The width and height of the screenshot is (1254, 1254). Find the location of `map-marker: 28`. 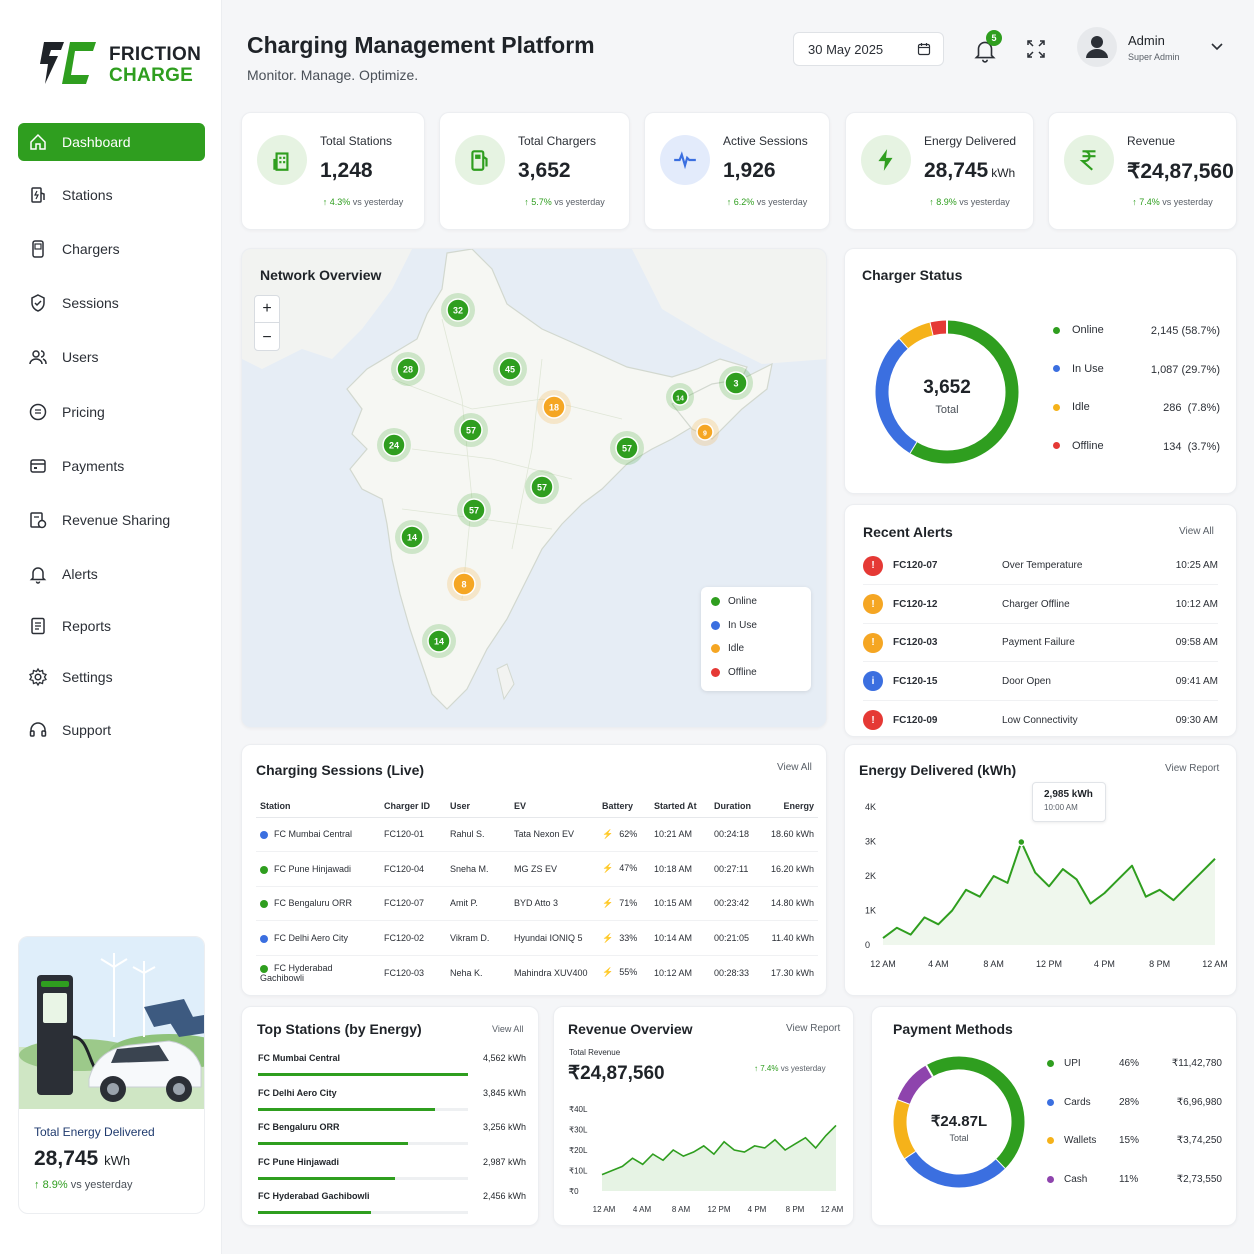

map-marker: 28 is located at coordinates (408, 369).